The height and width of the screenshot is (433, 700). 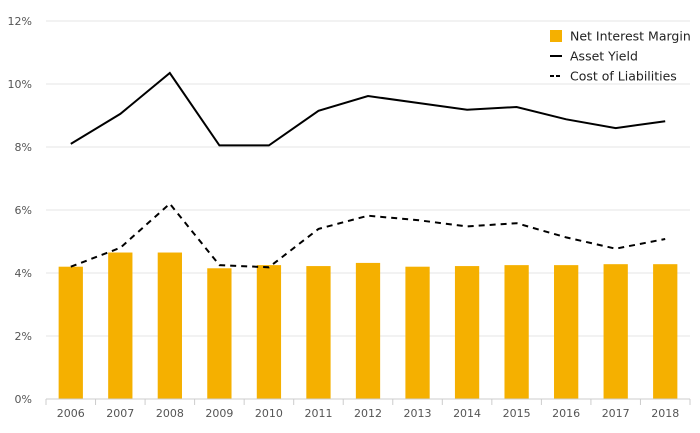 I want to click on x-tick-label: 2006, so click(x=71, y=413).